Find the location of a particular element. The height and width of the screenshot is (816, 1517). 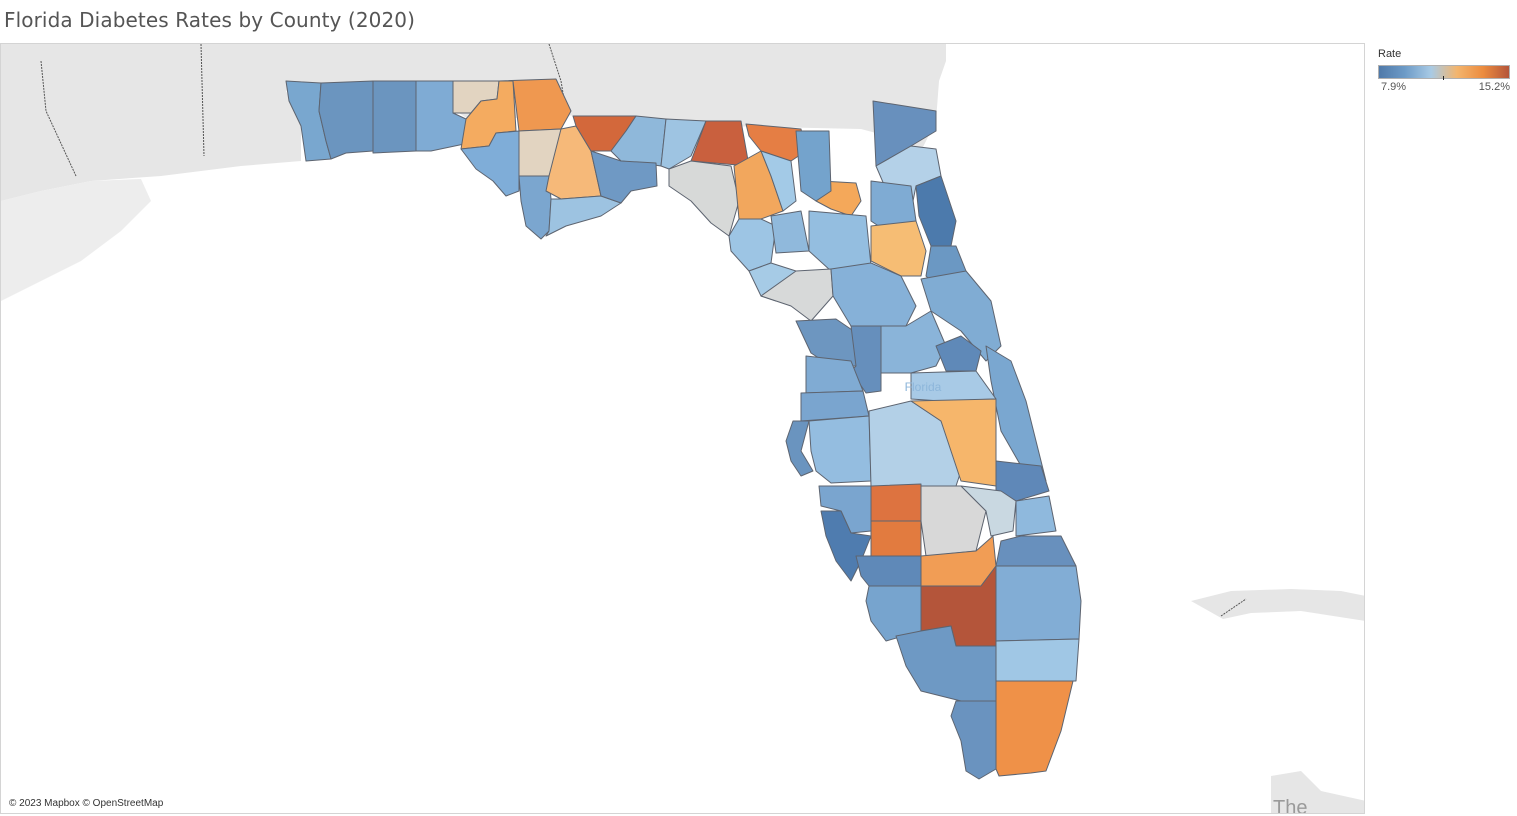

legend-title: Rate is located at coordinates (1390, 54).